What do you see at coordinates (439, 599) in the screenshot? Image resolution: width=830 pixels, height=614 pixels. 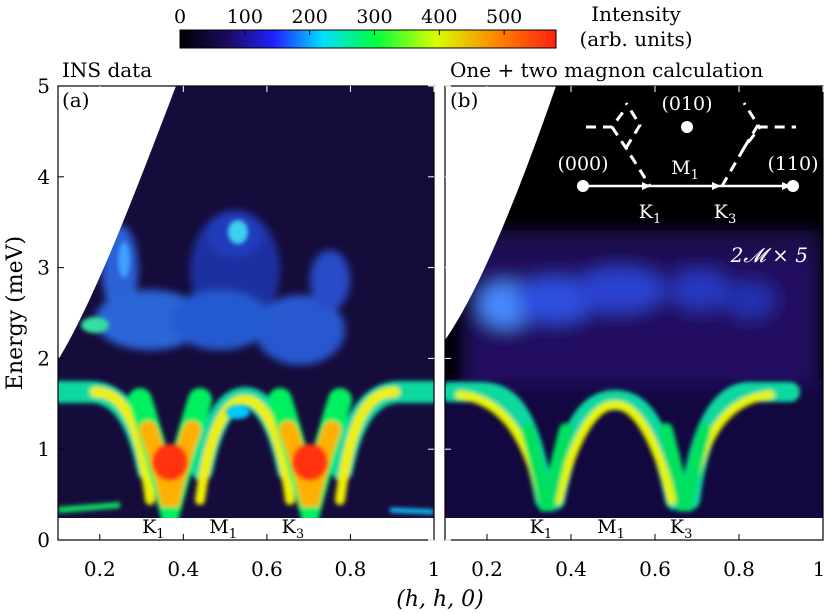 I see `x-axis-label: (h, h, 0)` at bounding box center [439, 599].